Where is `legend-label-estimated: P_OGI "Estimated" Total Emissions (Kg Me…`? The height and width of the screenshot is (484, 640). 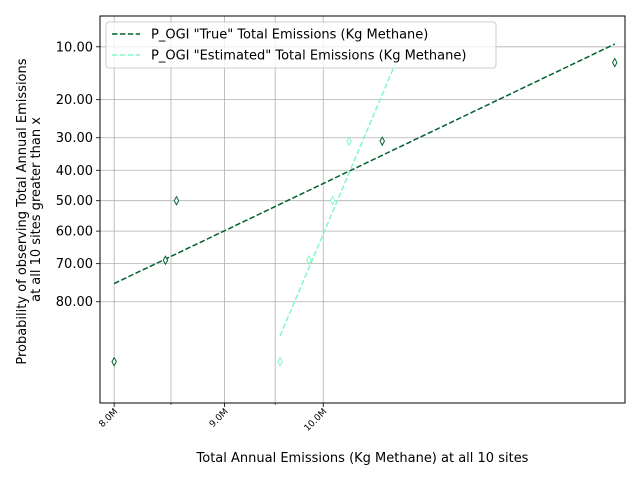
legend-label-estimated: P_OGI "Estimated" Total Emissions (Kg Me… is located at coordinates (308, 56).